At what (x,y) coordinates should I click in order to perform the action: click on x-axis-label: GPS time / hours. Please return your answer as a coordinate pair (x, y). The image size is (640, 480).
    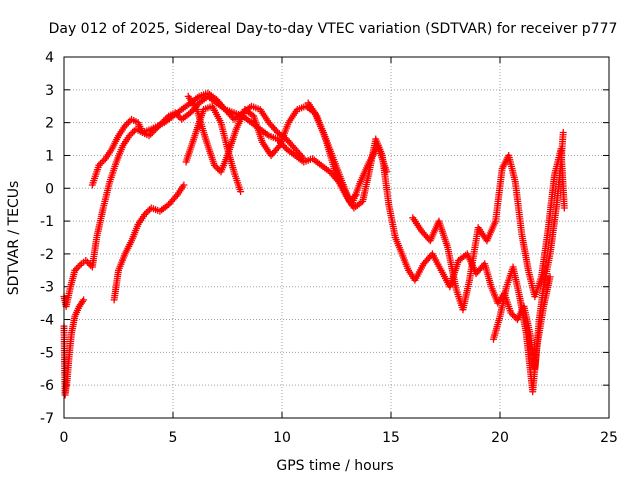
    Looking at the image, I should click on (334, 466).